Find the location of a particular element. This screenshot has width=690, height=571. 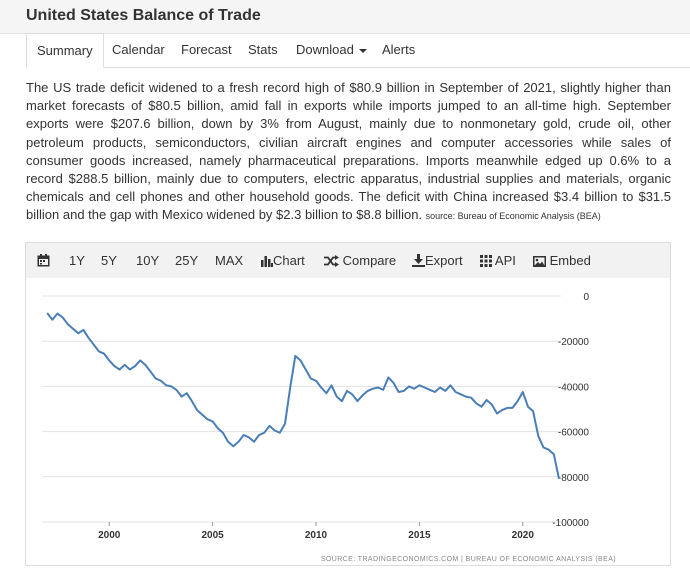

y-tick-label: -60000 is located at coordinates (574, 433).